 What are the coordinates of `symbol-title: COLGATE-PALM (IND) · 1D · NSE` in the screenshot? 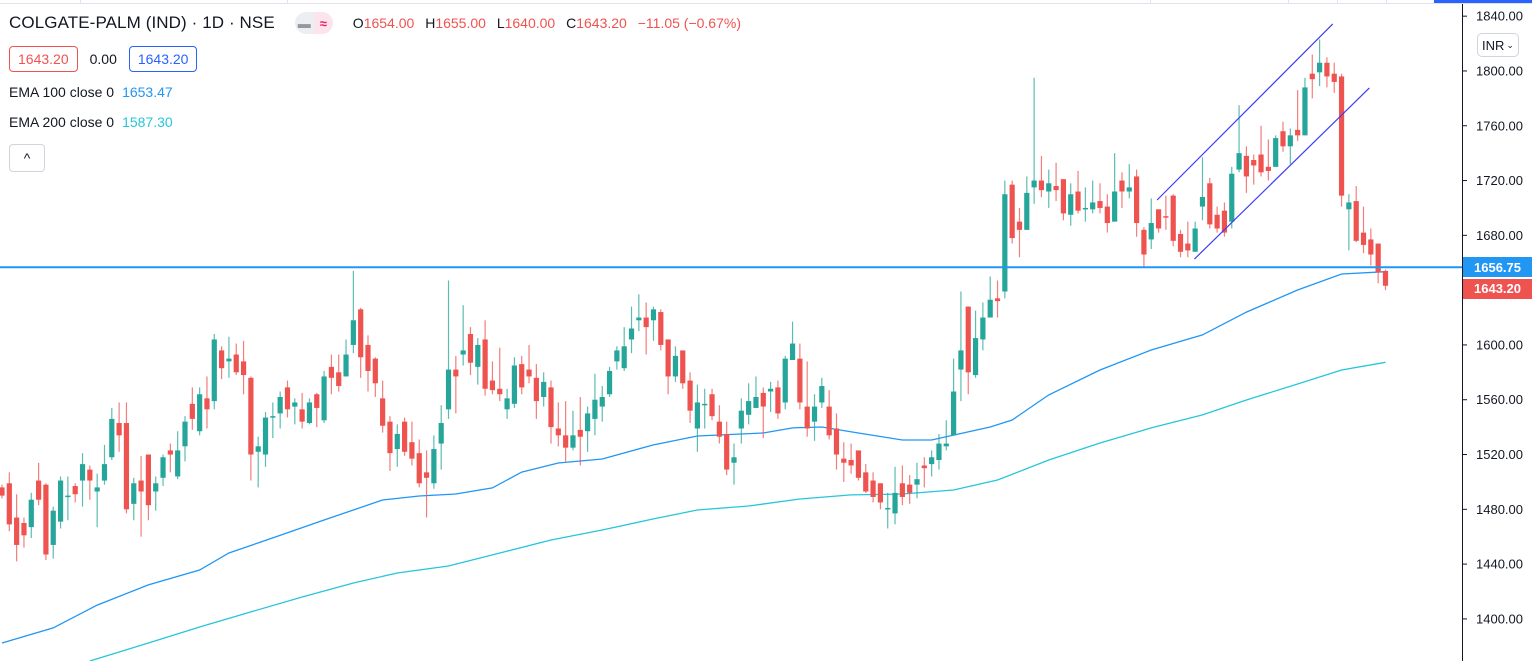 It's located at (142, 22).